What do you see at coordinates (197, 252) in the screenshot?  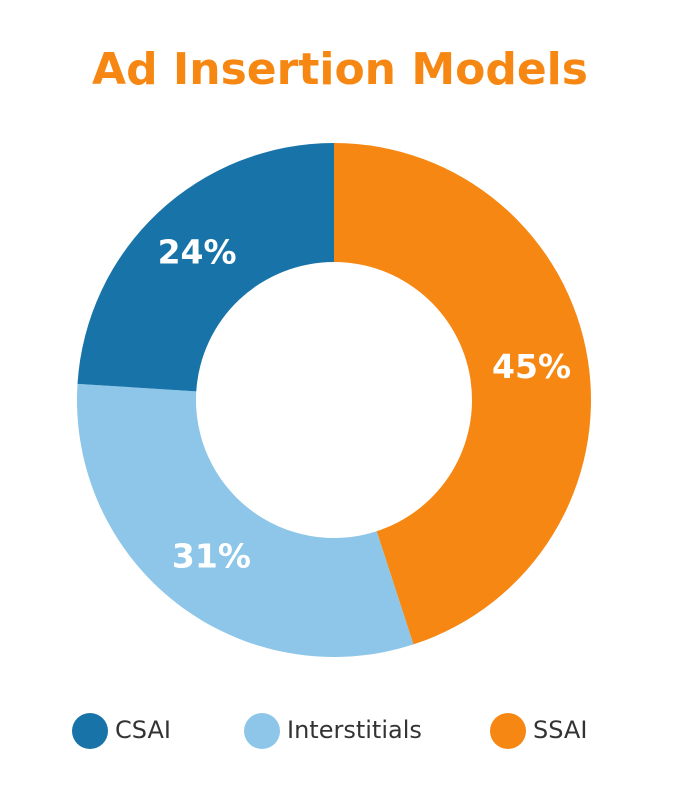 I see `value-label: 24%` at bounding box center [197, 252].